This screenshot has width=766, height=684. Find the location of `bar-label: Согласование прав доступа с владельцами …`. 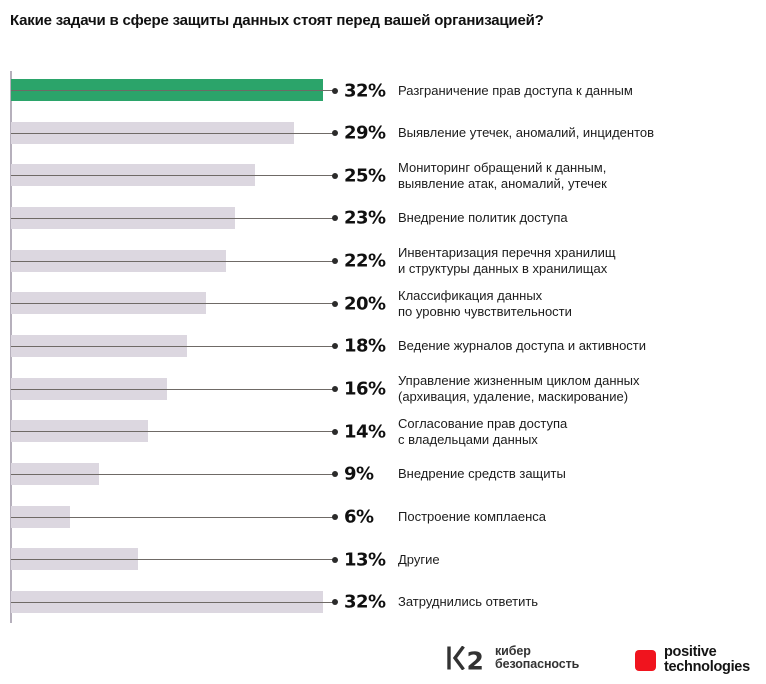

bar-label: Согласование прав доступа с владельцами … is located at coordinates (483, 431).